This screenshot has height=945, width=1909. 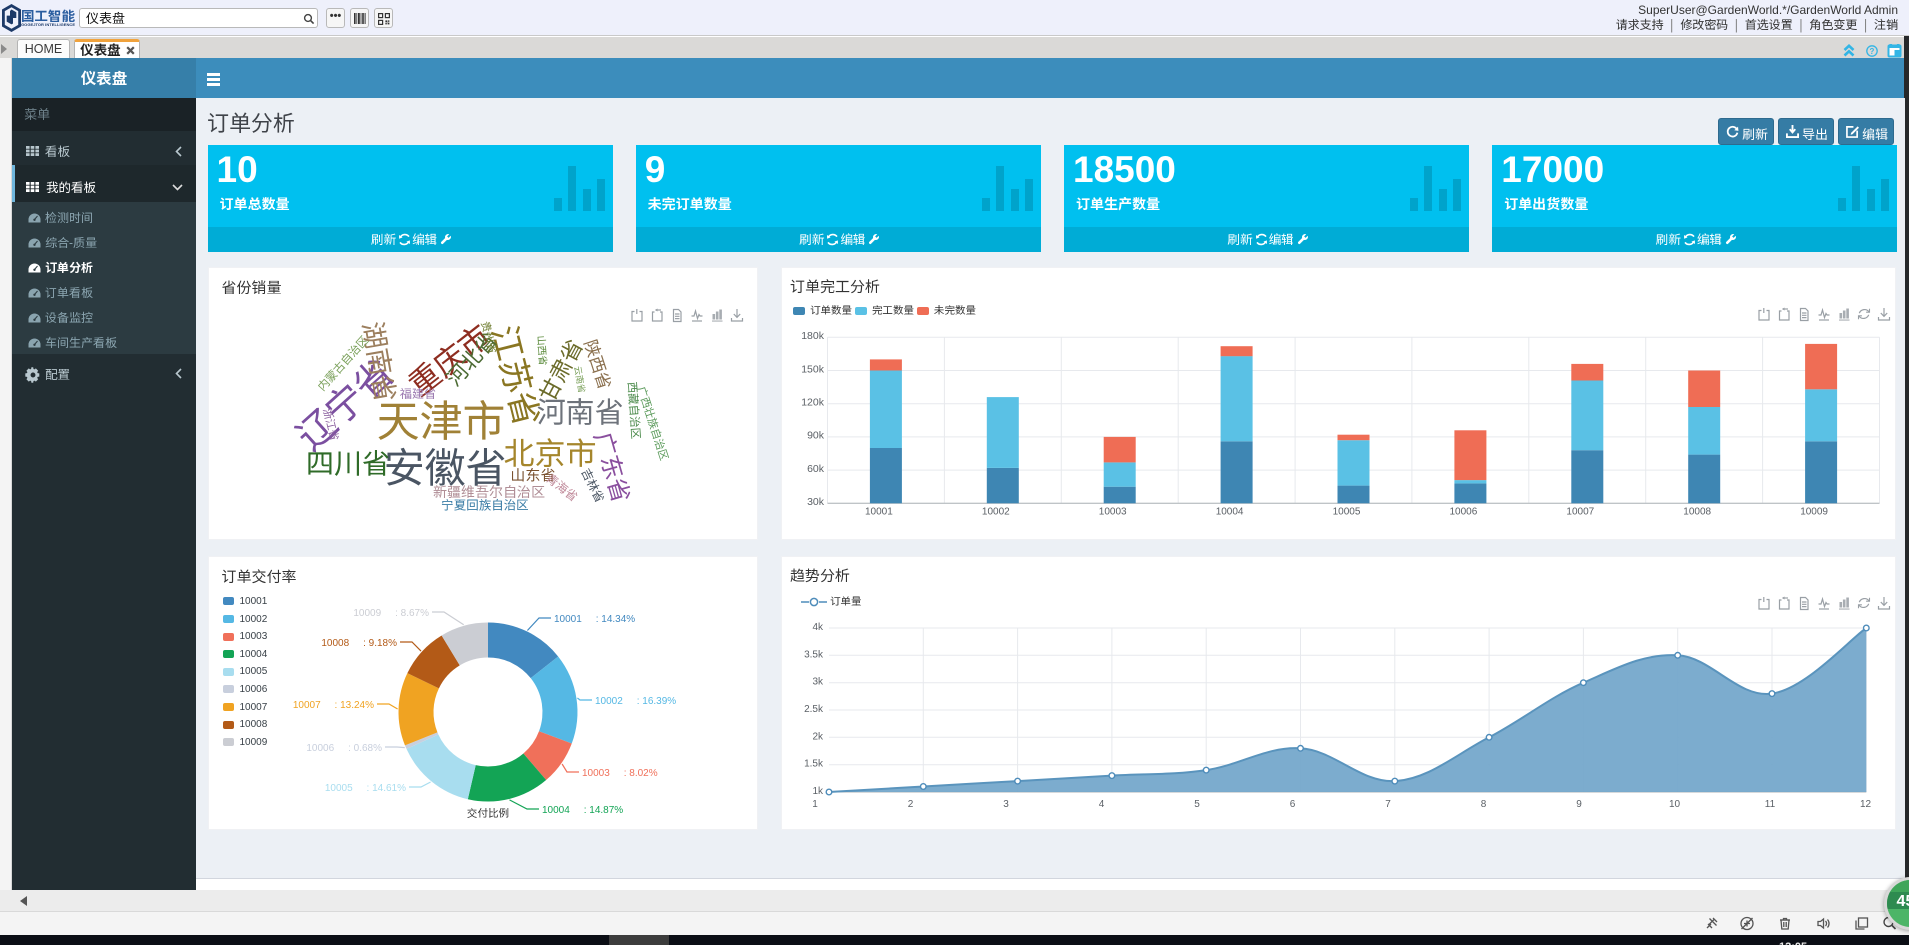 What do you see at coordinates (814, 654) in the screenshot?
I see `svg-text: 3.5k` at bounding box center [814, 654].